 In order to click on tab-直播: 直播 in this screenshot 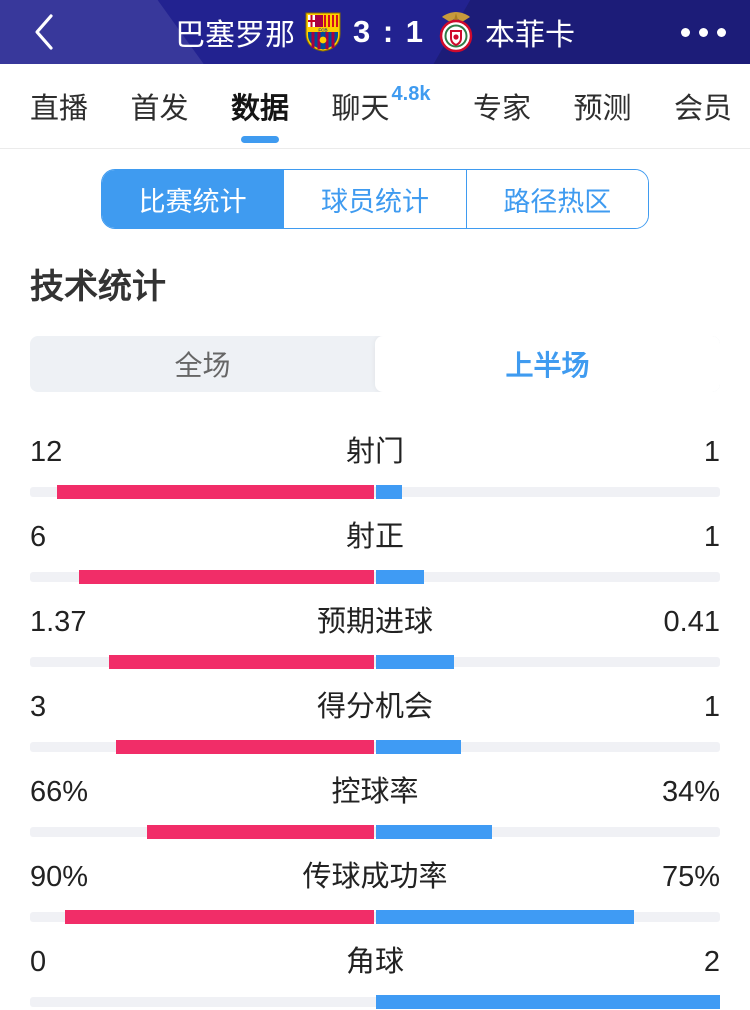, I will do `click(59, 106)`.